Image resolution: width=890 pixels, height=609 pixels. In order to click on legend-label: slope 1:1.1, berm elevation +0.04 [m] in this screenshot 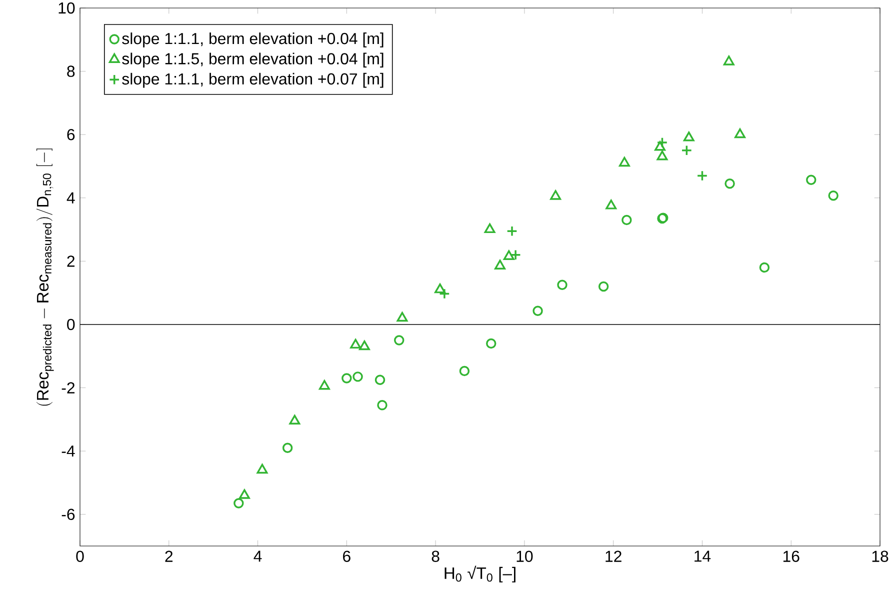, I will do `click(253, 40)`.